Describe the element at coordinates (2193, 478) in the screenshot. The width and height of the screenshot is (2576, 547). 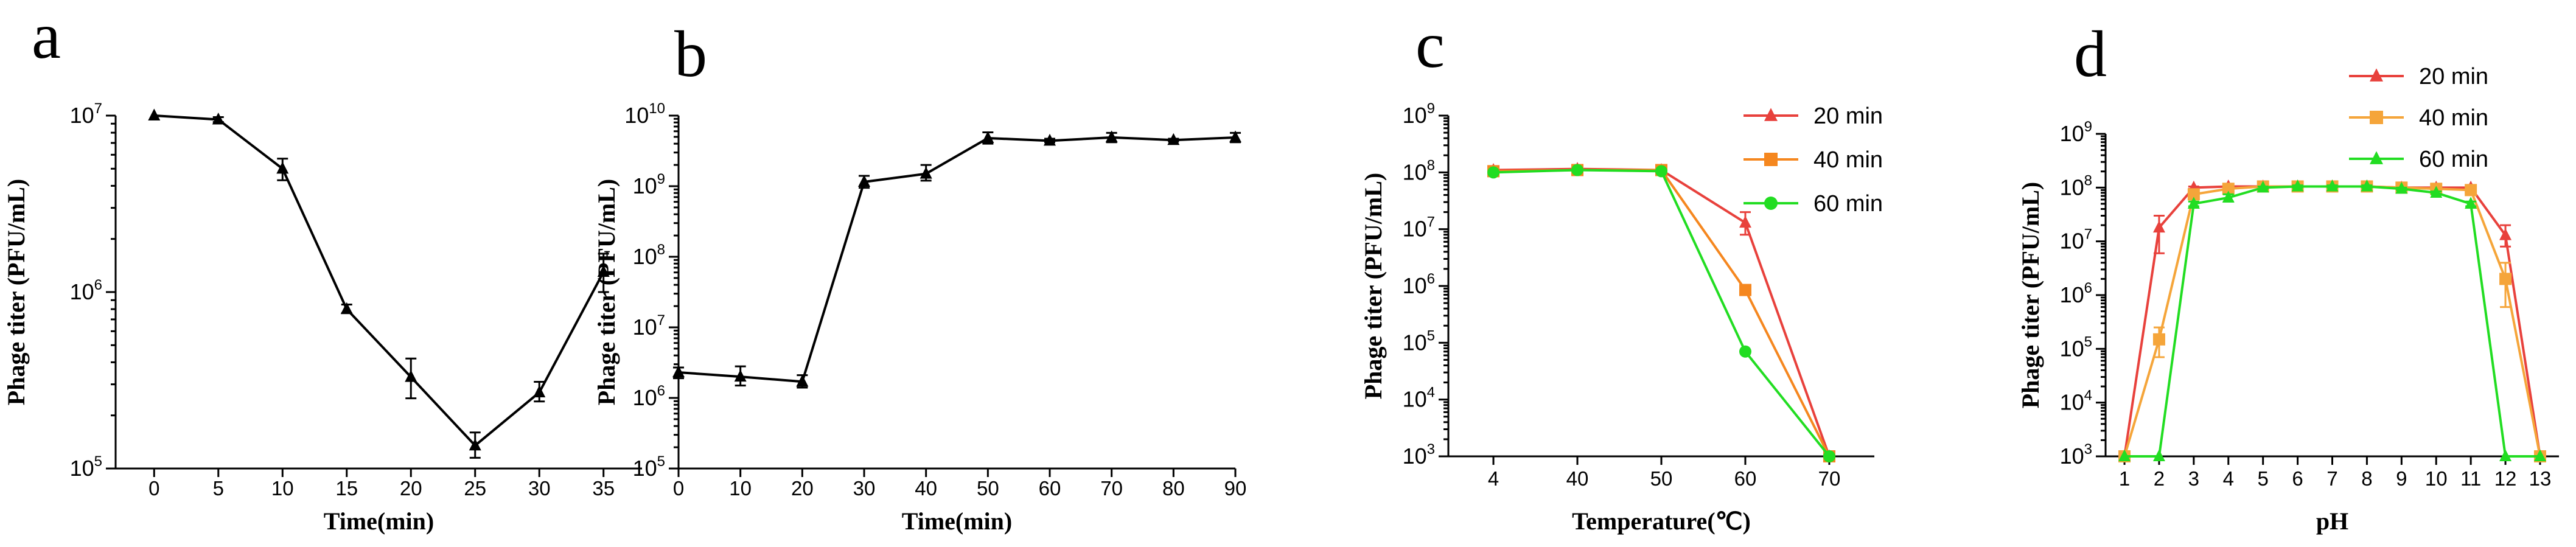
I see `x-tick-label: 3` at that location.